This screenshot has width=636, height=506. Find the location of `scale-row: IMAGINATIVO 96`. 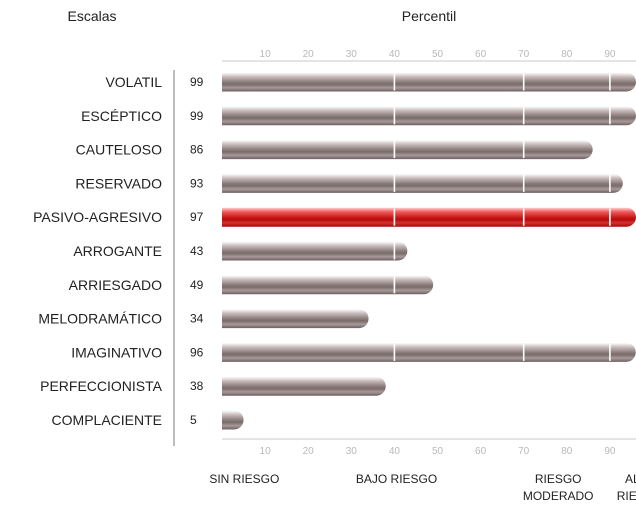

scale-row: IMAGINATIVO 96 is located at coordinates (353, 352).